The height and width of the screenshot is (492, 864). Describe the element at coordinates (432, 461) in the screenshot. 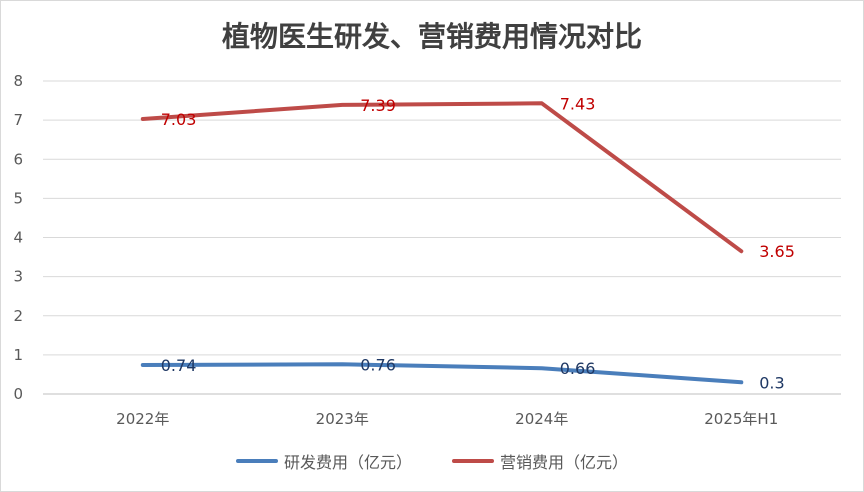

I see `legend: 研发费用（亿元） 营销费用（亿元）` at that location.